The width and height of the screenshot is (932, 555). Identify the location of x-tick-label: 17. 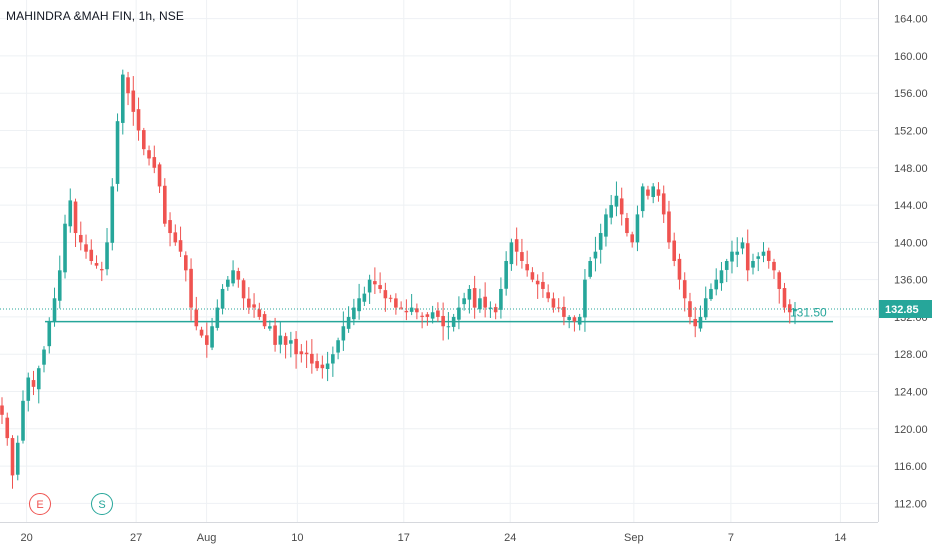
(404, 538).